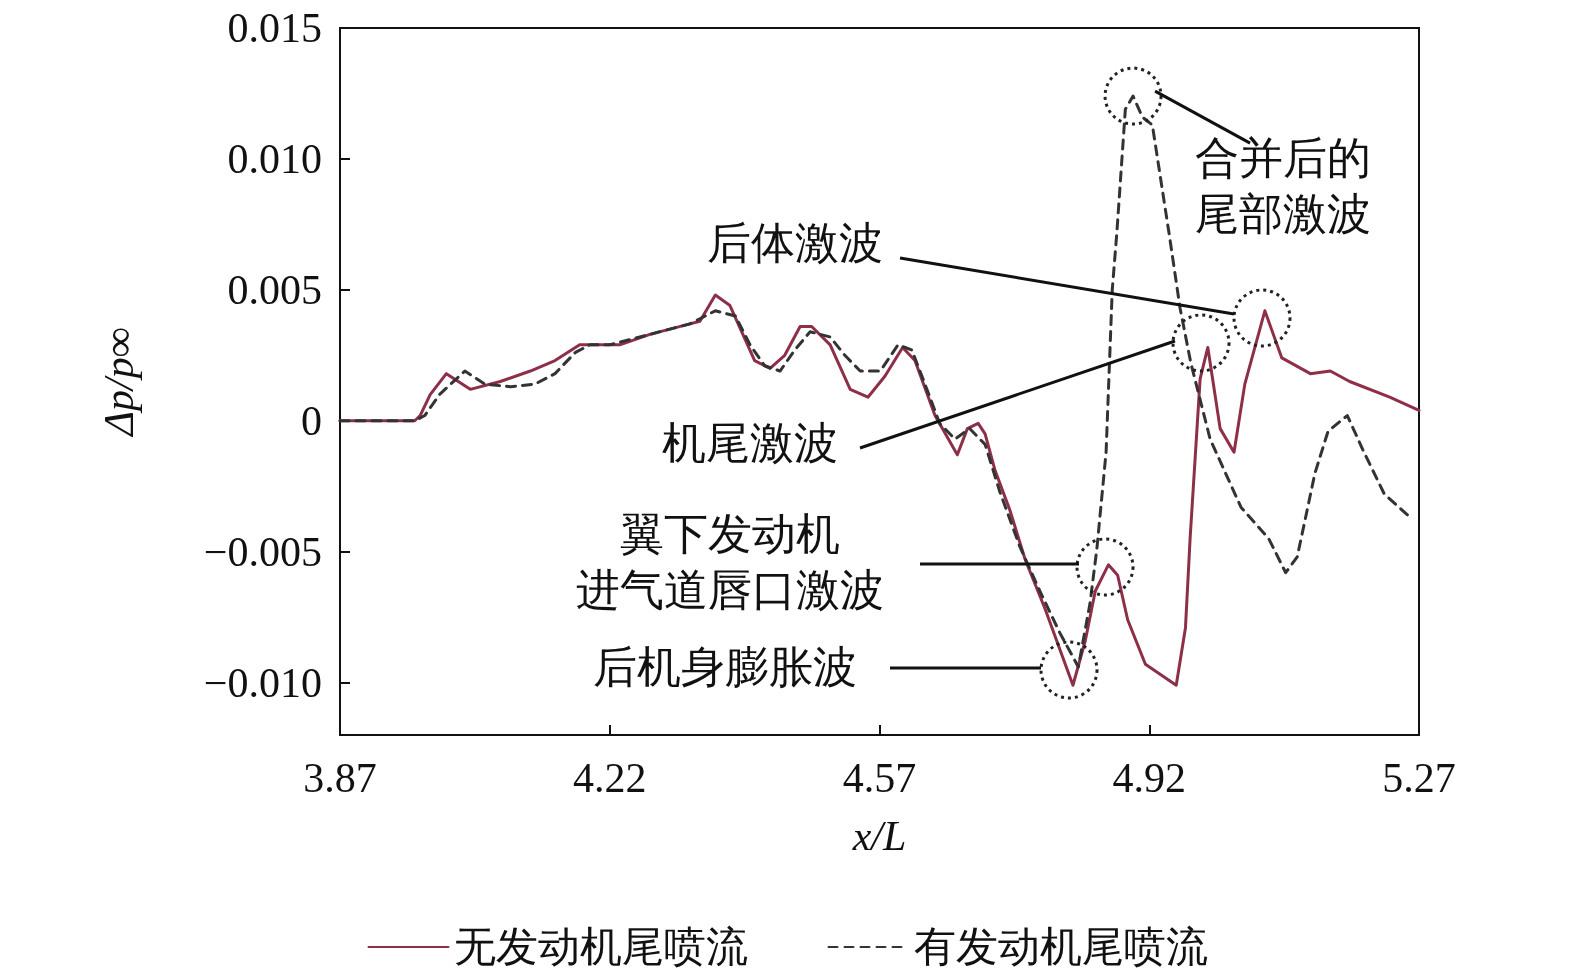  Describe the element at coordinates (311, 420) in the screenshot. I see `y-tick-label: 0` at that location.